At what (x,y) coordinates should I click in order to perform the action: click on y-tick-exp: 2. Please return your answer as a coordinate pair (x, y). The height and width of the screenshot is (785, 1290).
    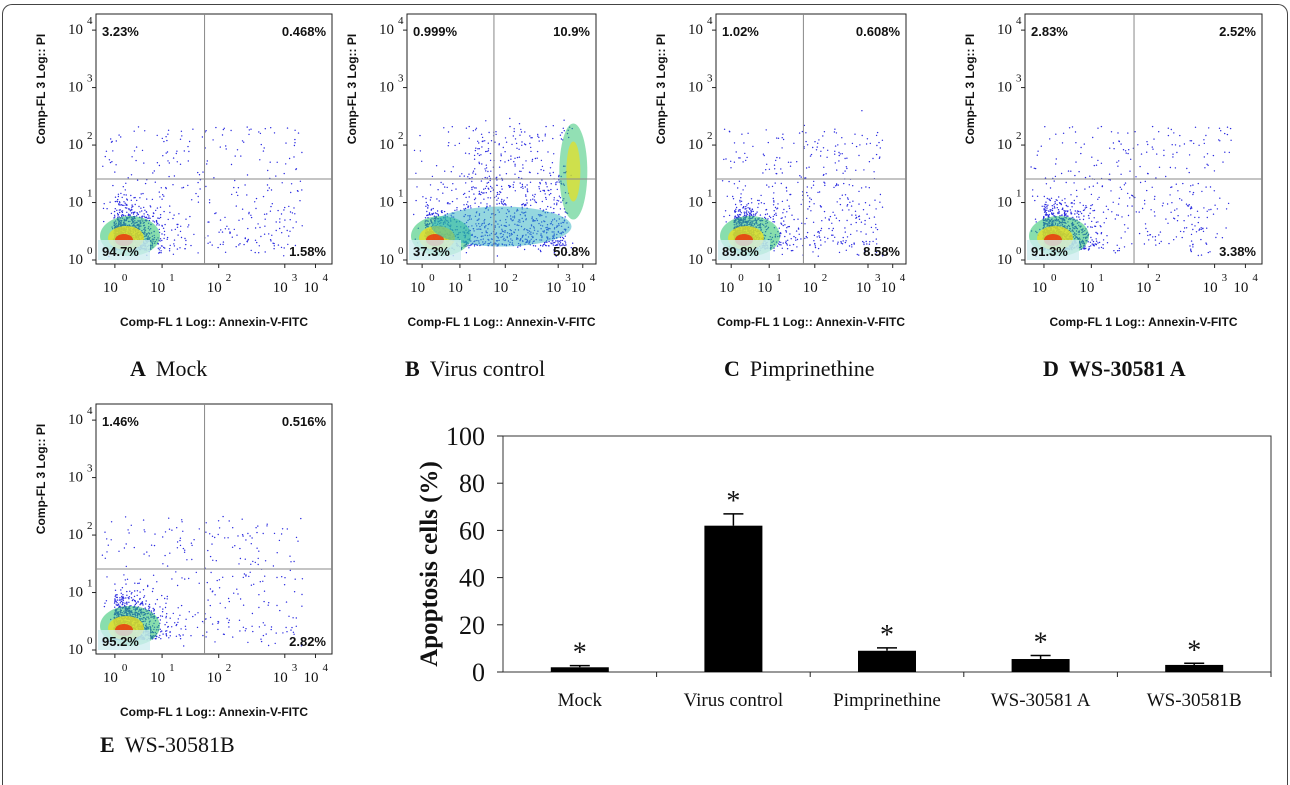
    Looking at the image, I should click on (401, 136).